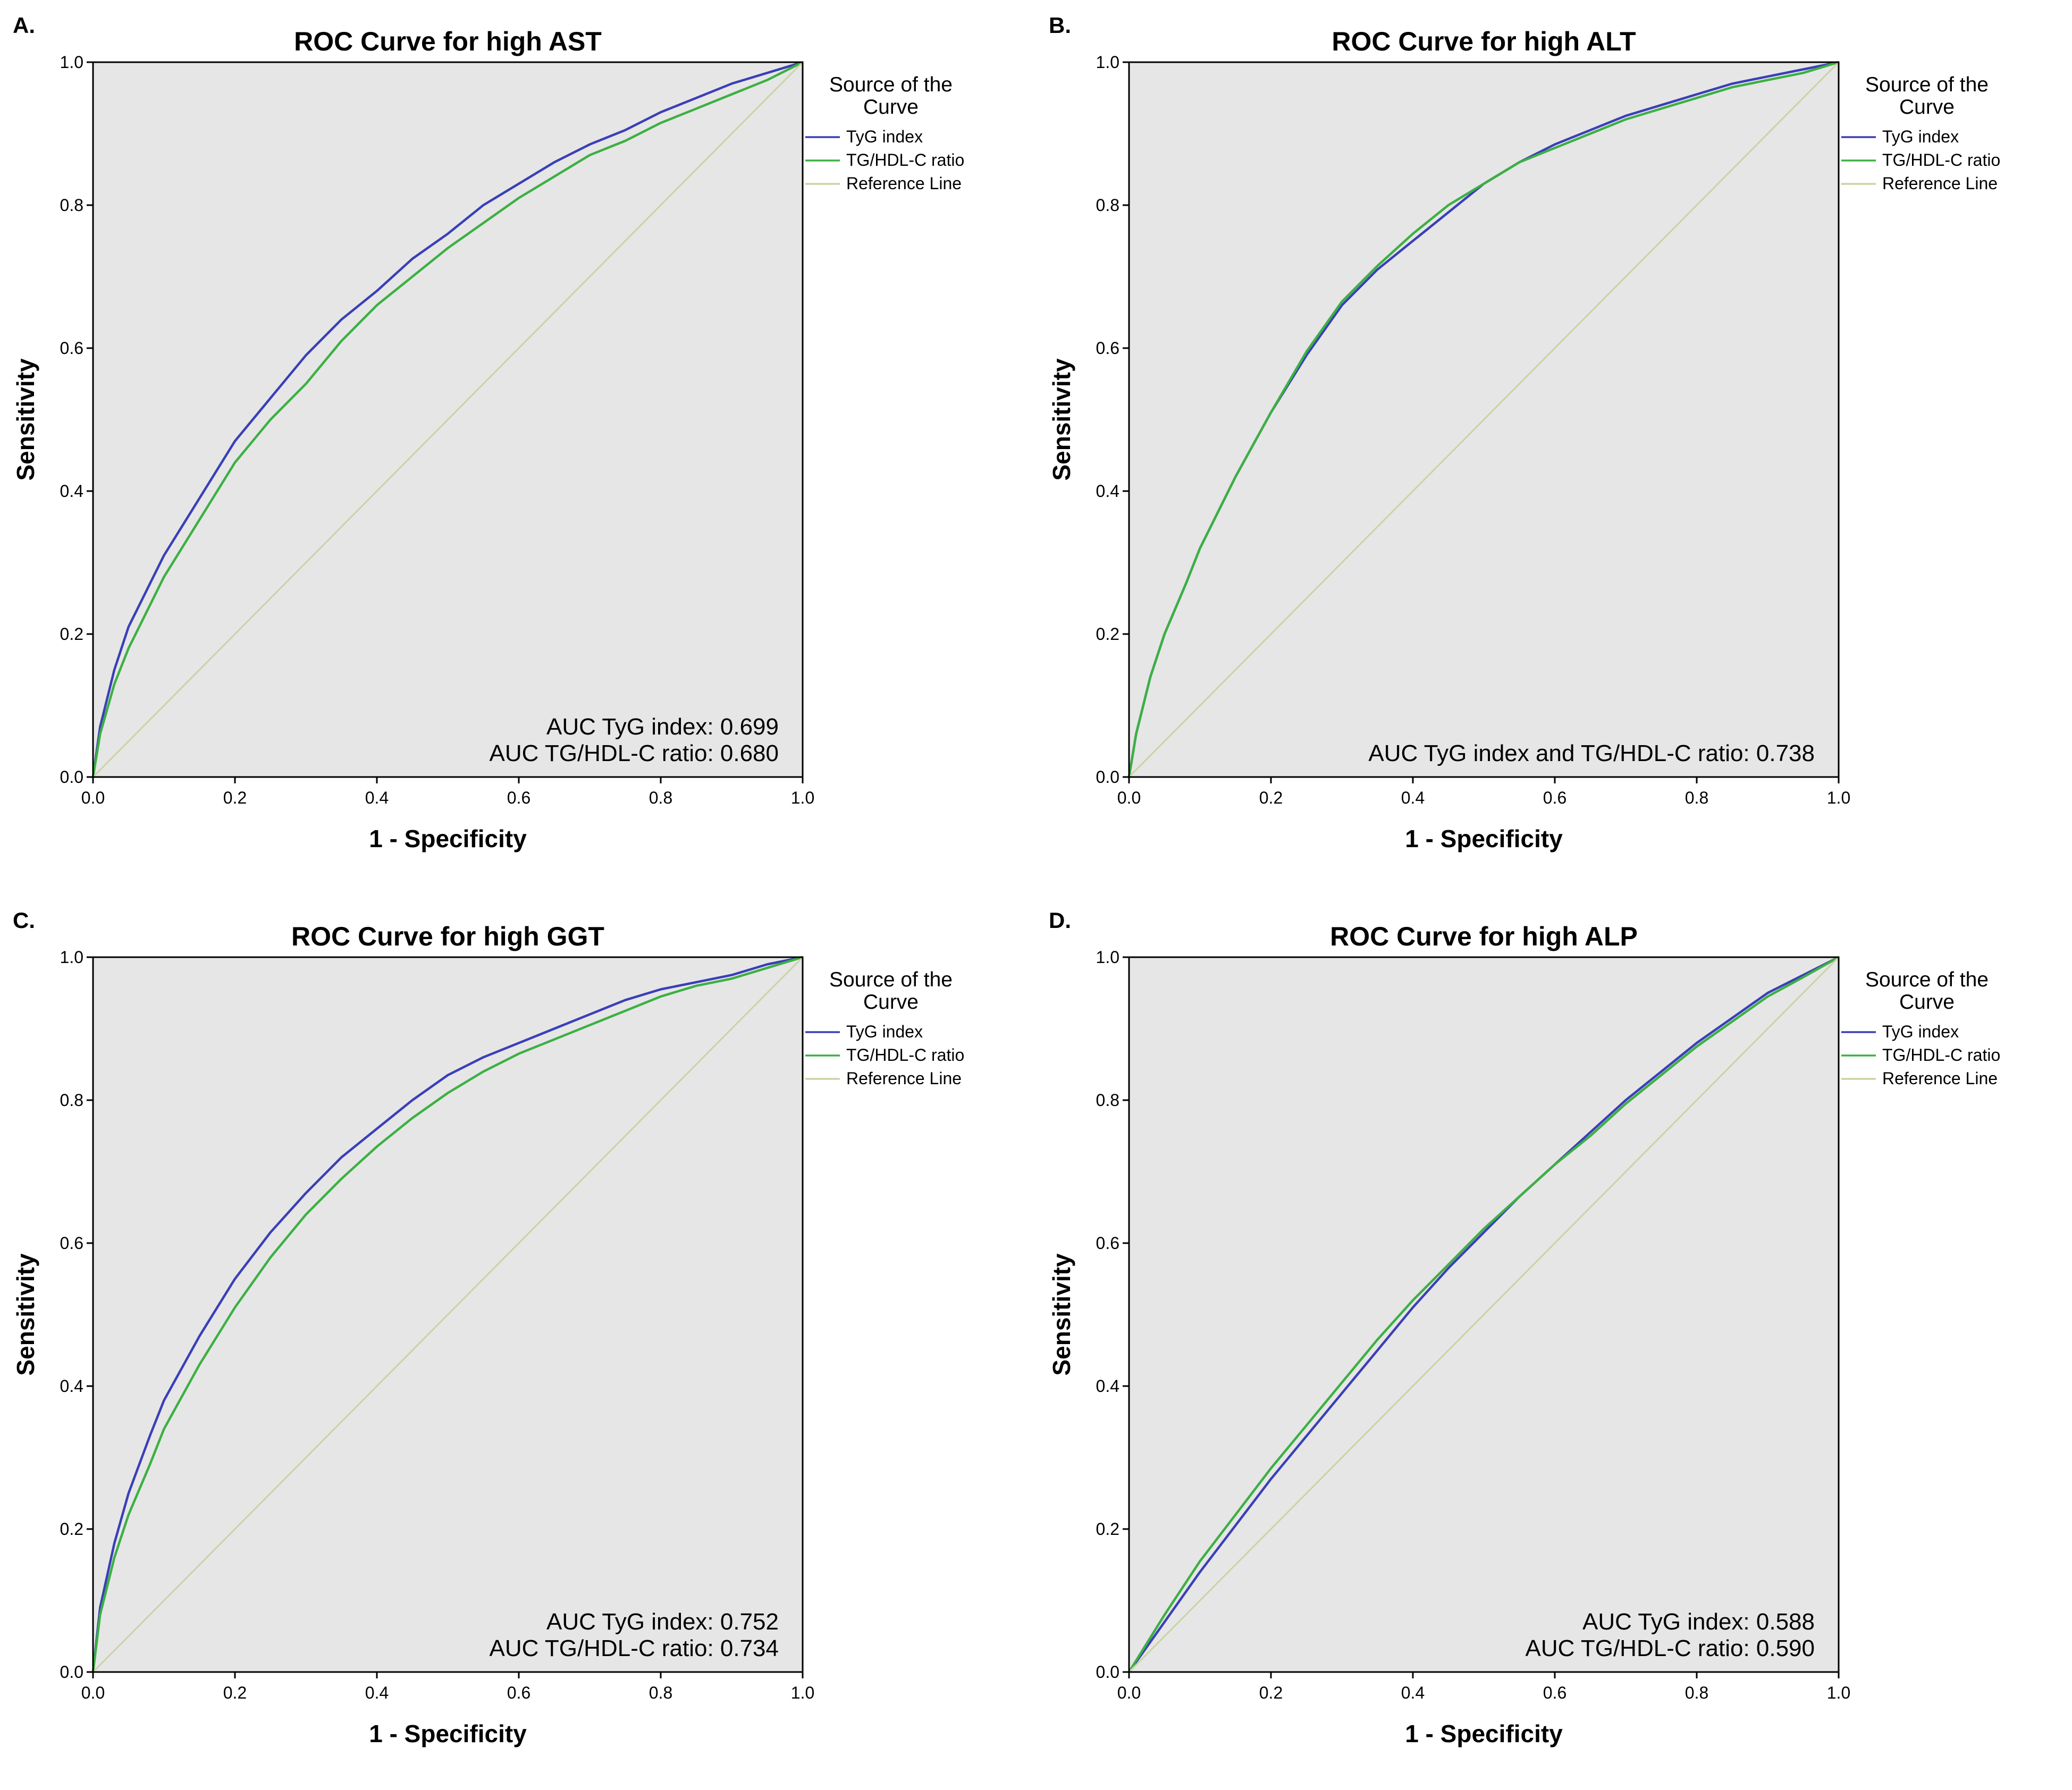 The height and width of the screenshot is (1790, 2072). What do you see at coordinates (1484, 42) in the screenshot?
I see `chart-title: ROC Curve for high ALT` at bounding box center [1484, 42].